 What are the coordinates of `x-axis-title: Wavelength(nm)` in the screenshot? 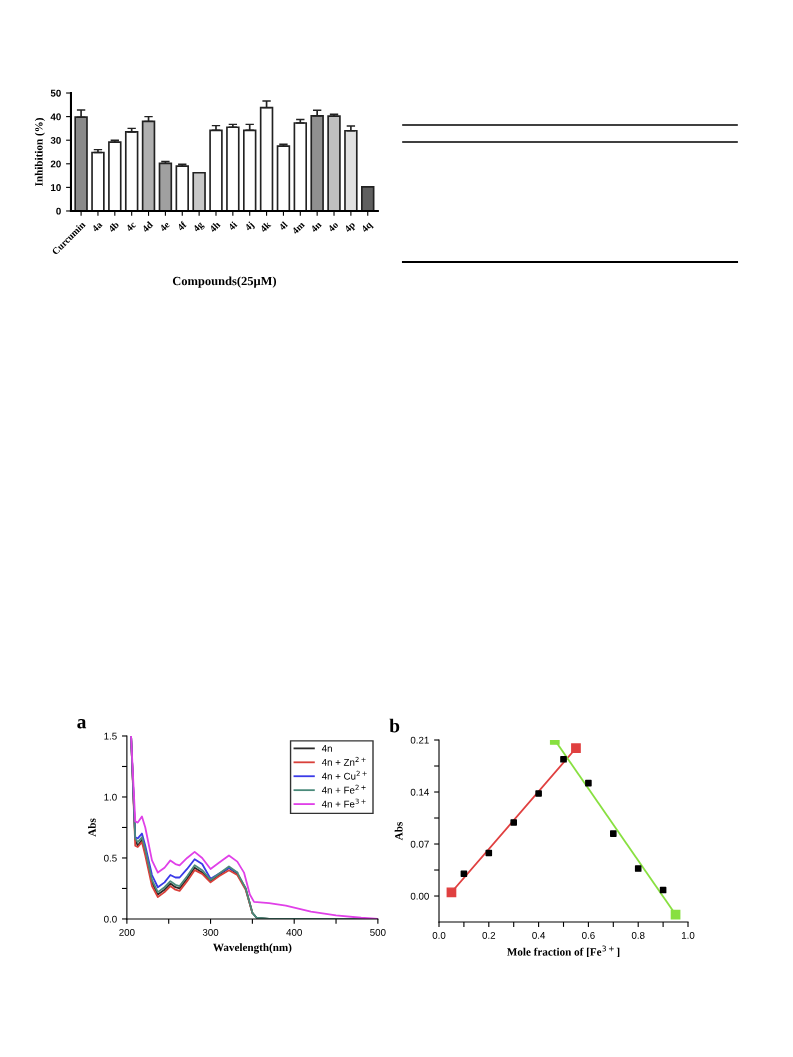 It's located at (252, 948).